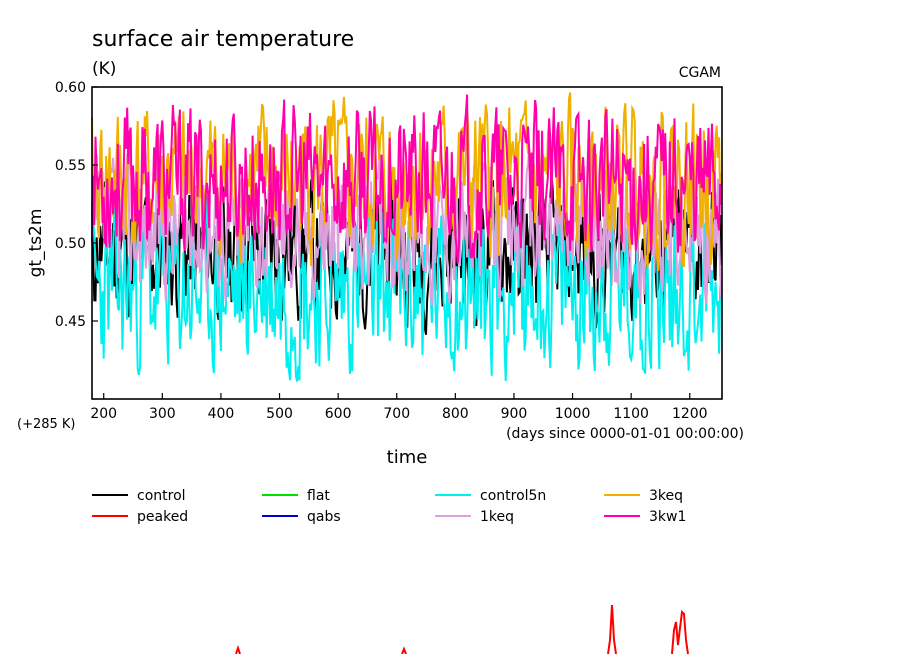  Describe the element at coordinates (462, 629) in the screenshot. I see `bottom-fragments` at that location.